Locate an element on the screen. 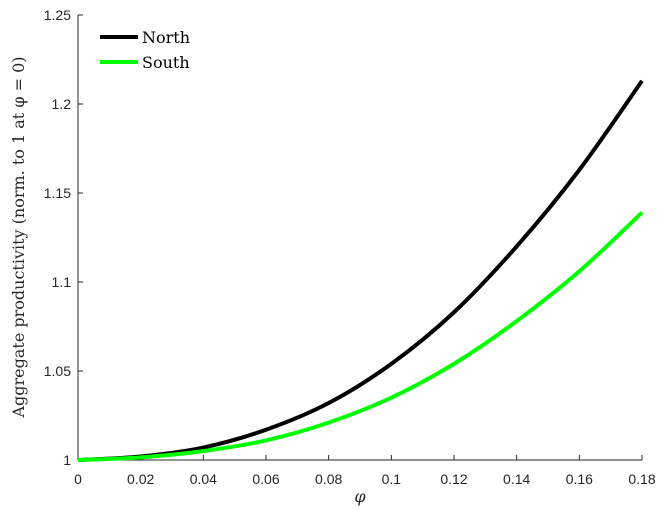 The image size is (659, 511). x-tick-label: 0.14 is located at coordinates (516, 479).